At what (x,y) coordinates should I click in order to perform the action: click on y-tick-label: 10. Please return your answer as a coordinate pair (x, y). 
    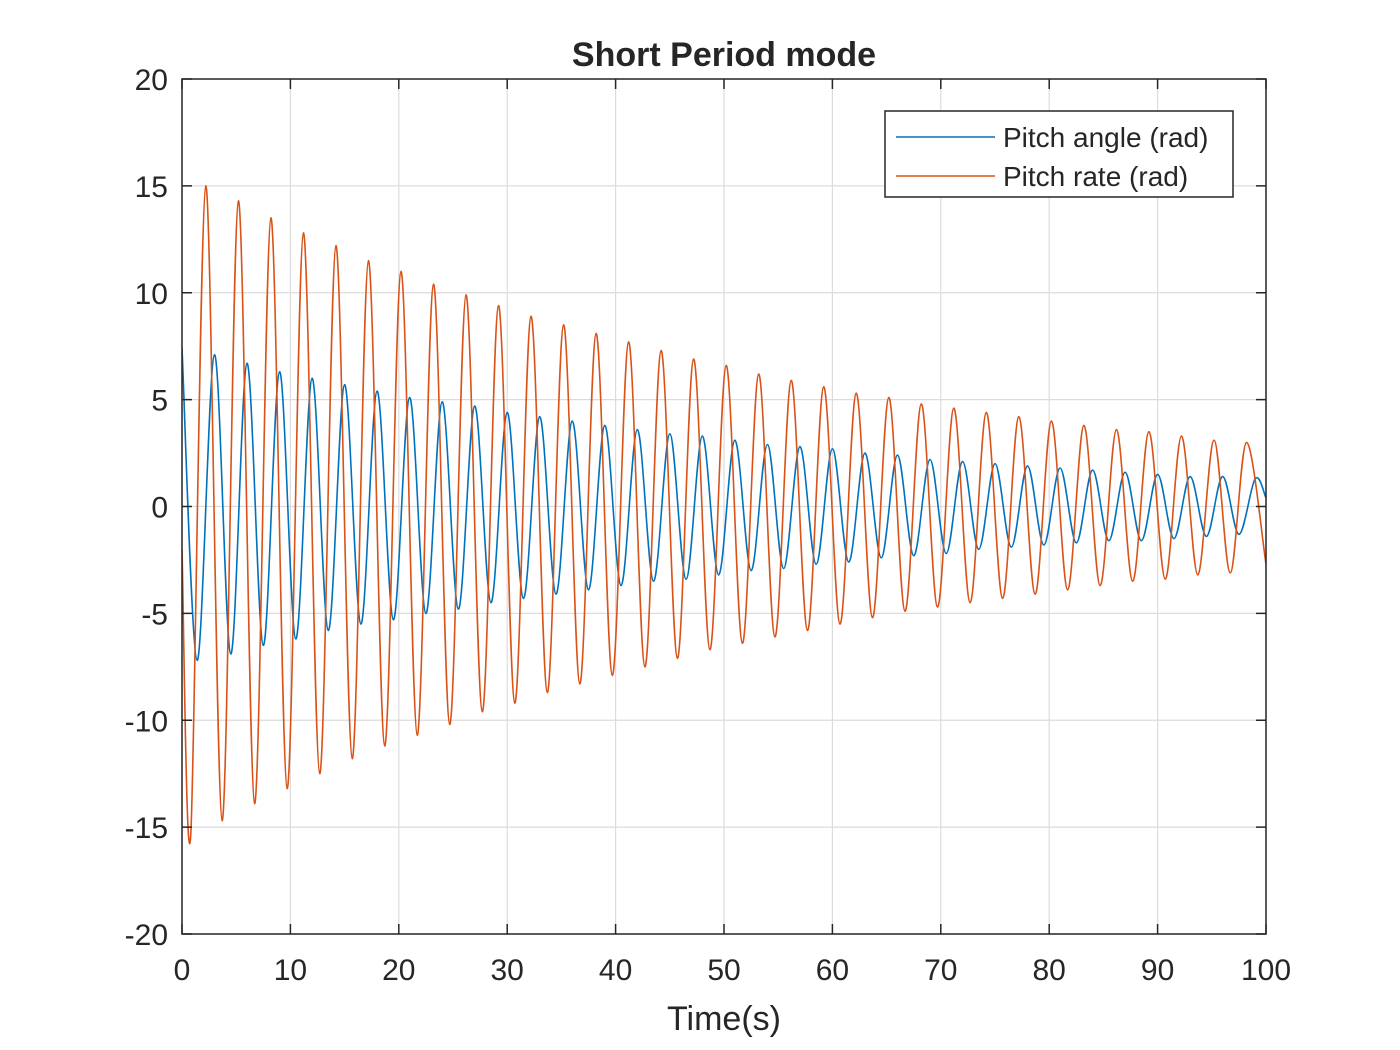
    Looking at the image, I should click on (151, 294).